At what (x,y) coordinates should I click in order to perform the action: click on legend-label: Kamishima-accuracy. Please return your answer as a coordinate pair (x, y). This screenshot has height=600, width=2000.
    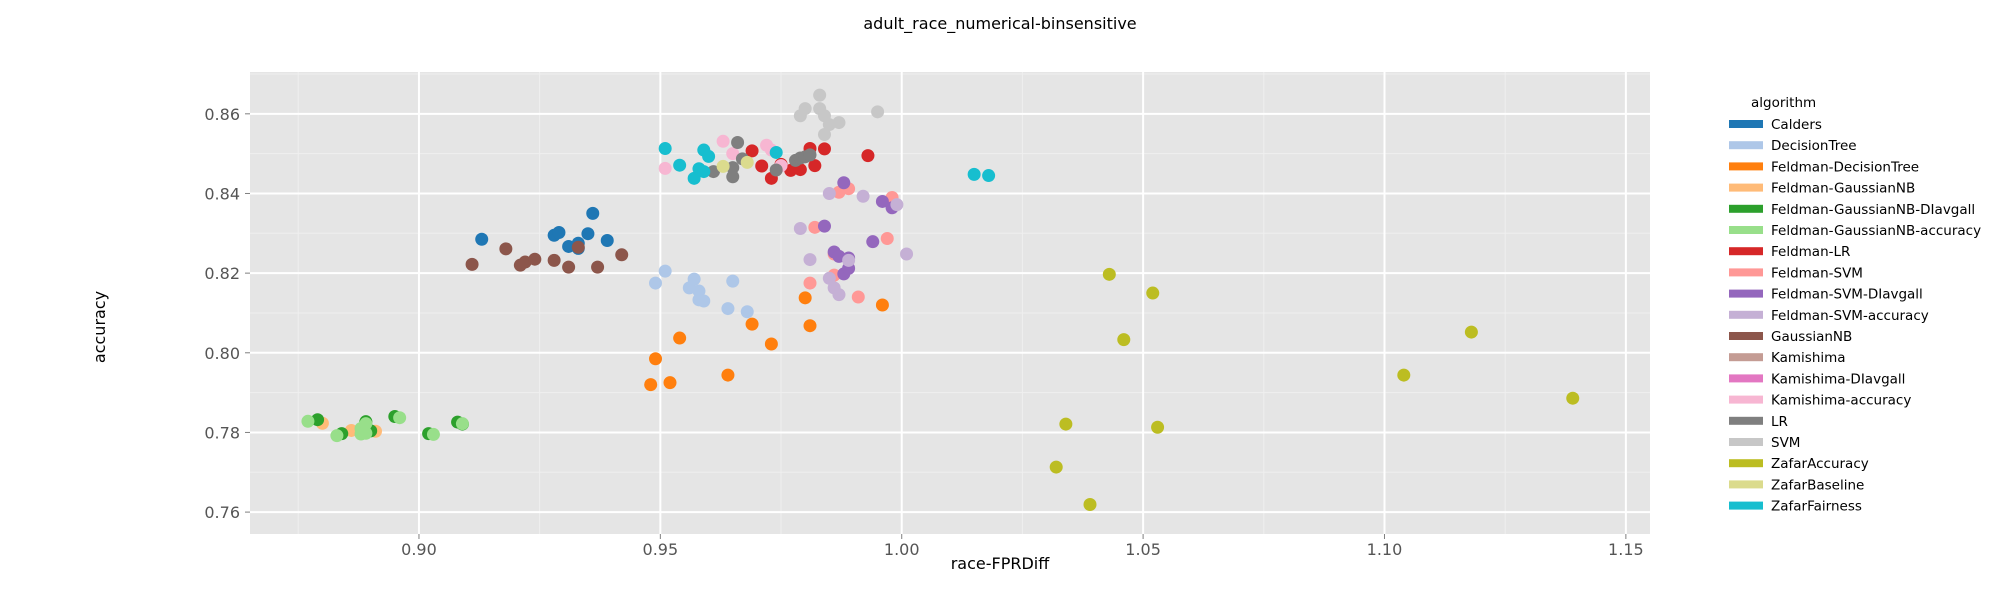
    Looking at the image, I should click on (1841, 401).